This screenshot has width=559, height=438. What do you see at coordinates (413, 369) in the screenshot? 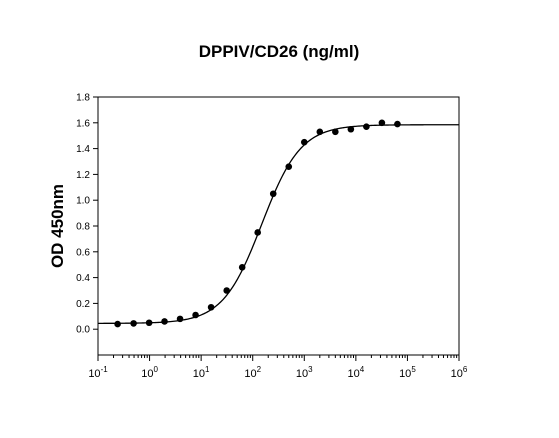
I see `x-tick-exponent: 5` at bounding box center [413, 369].